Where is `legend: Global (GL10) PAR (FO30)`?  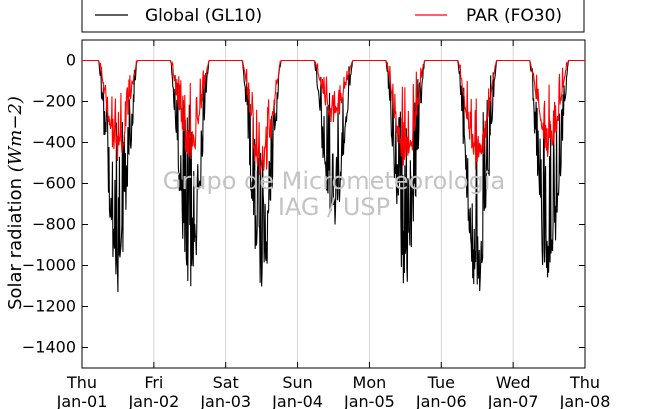
legend: Global (GL10) PAR (FO30) is located at coordinates (333, 16).